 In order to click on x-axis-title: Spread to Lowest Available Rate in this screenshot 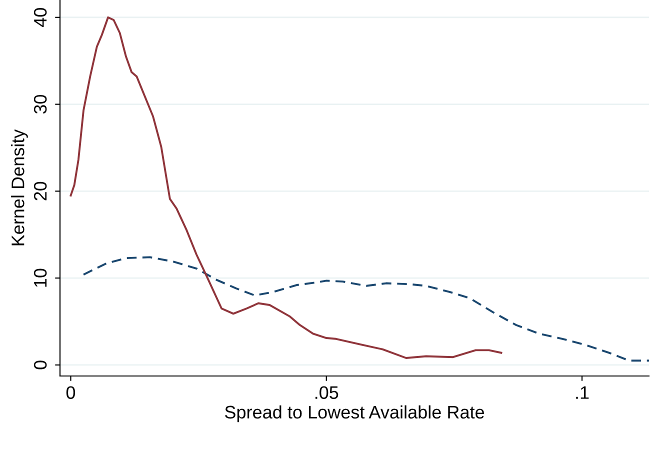, I will do `click(354, 413)`.